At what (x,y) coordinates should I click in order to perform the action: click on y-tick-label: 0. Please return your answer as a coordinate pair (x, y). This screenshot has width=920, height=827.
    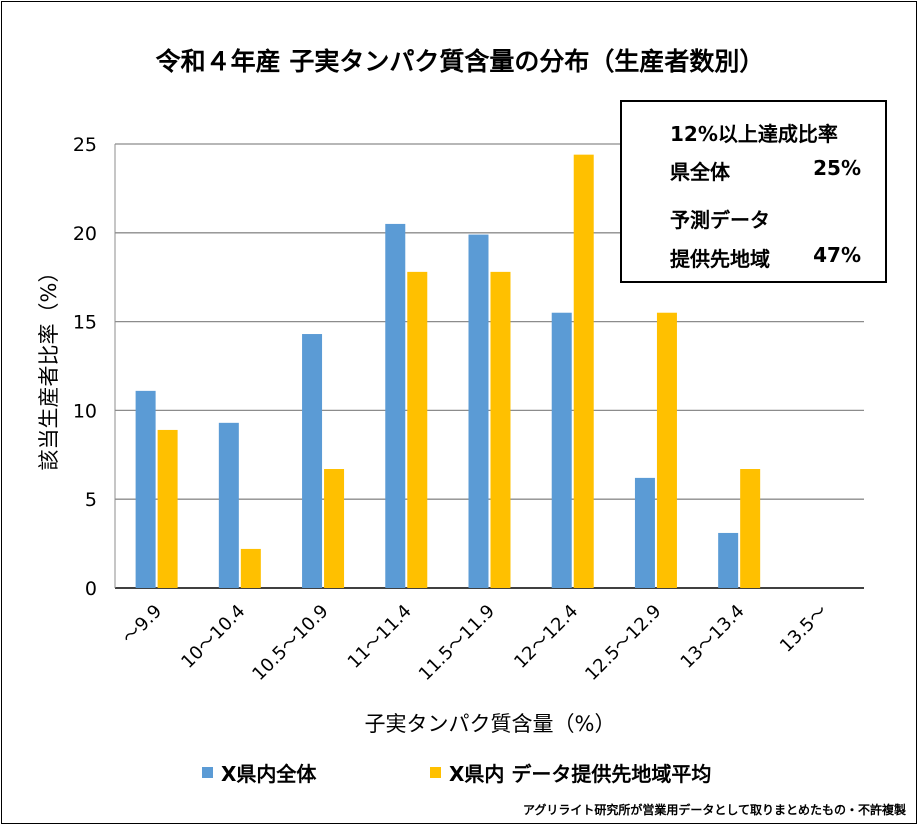
    Looking at the image, I should click on (91, 589).